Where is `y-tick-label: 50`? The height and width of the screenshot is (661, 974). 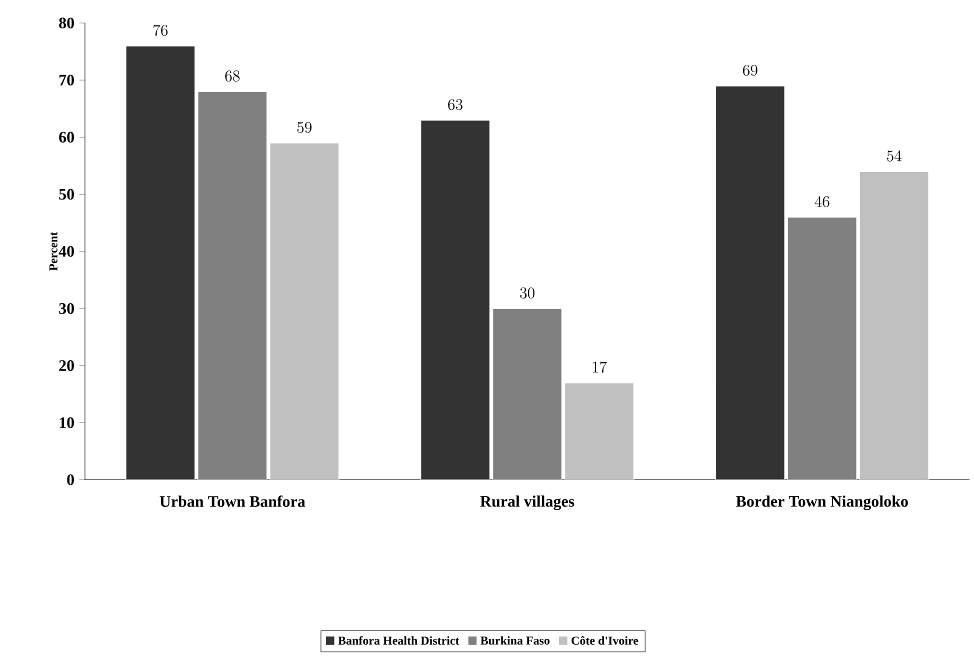
y-tick-label: 50 is located at coordinates (66, 194).